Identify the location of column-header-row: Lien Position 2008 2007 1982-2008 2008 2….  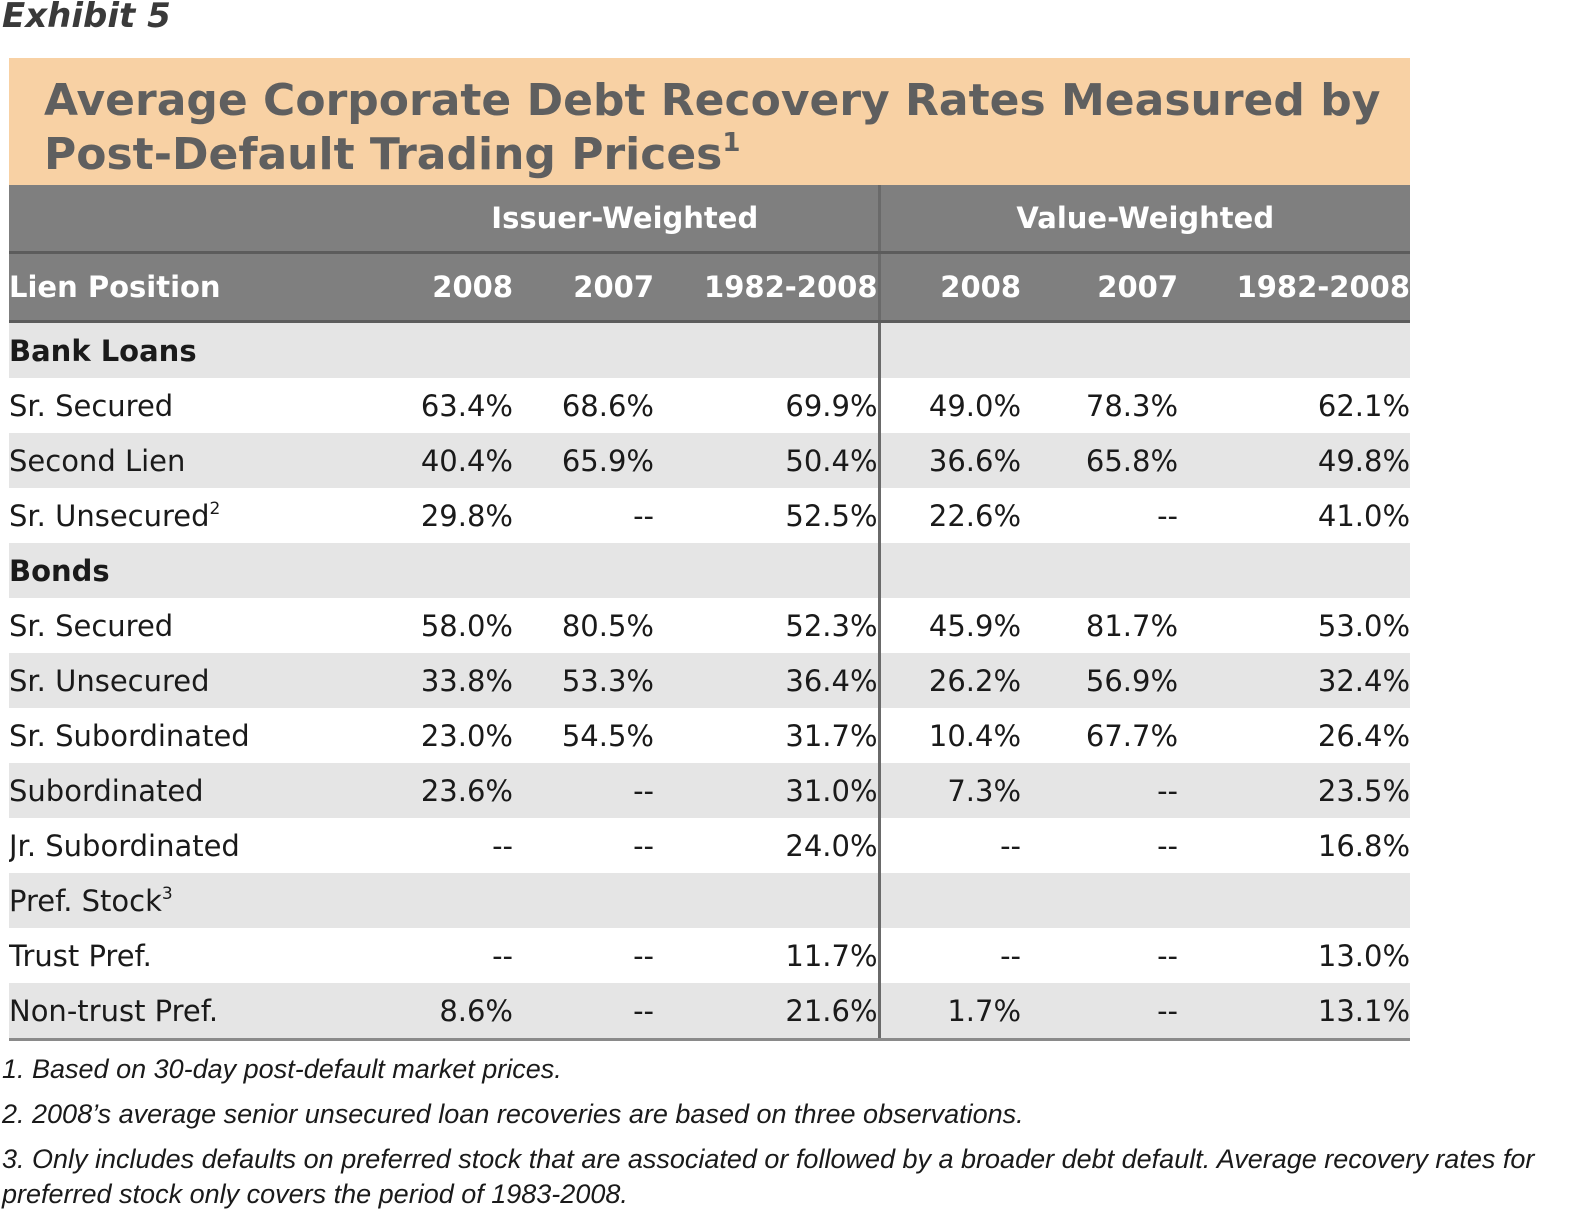
(710, 287).